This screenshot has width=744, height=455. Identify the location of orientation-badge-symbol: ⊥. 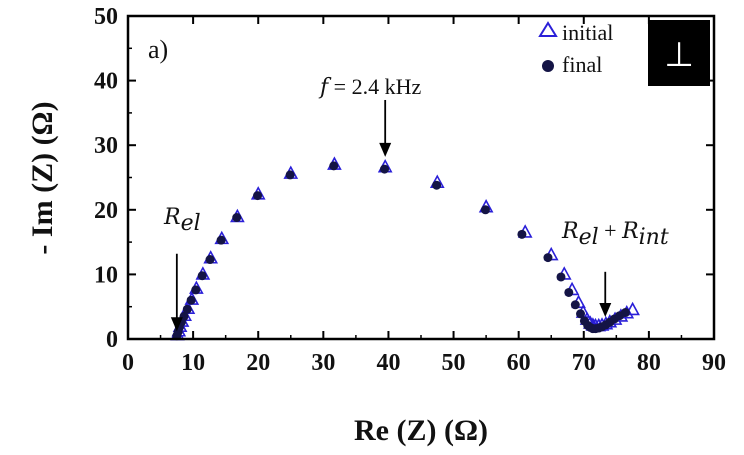
(679, 55).